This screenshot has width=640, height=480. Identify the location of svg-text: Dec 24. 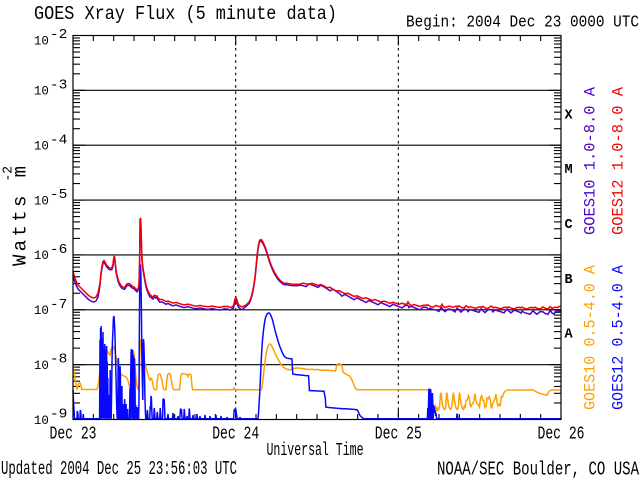
(235, 435).